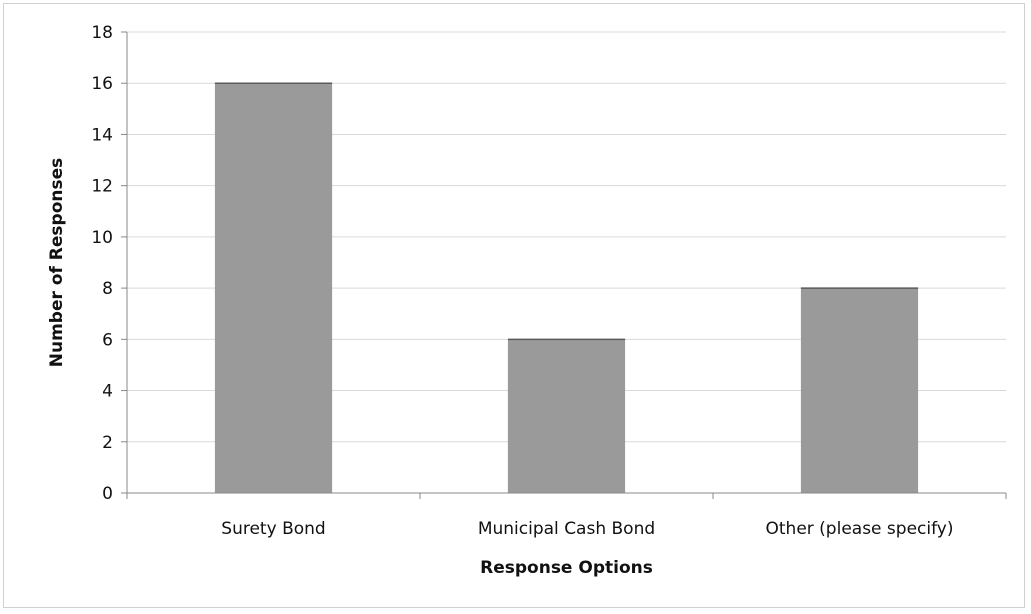 This screenshot has width=1031, height=614. What do you see at coordinates (102, 84) in the screenshot?
I see `y-tick-label: 16` at bounding box center [102, 84].